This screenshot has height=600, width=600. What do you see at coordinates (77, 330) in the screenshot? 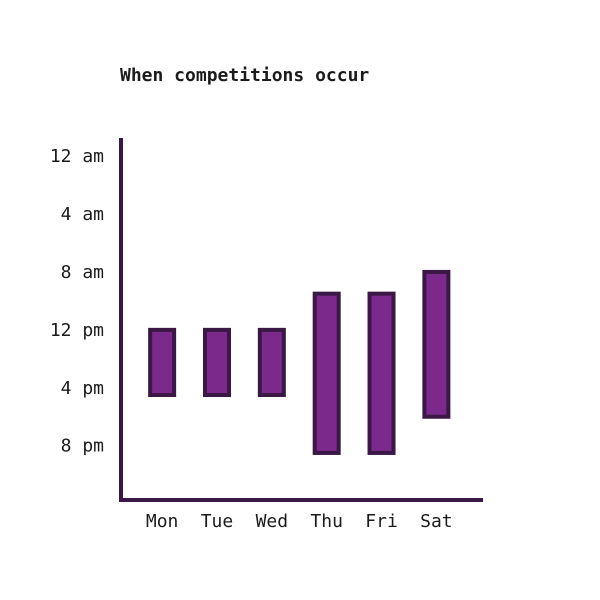
I see `y-tick-label: 12 pm` at bounding box center [77, 330].